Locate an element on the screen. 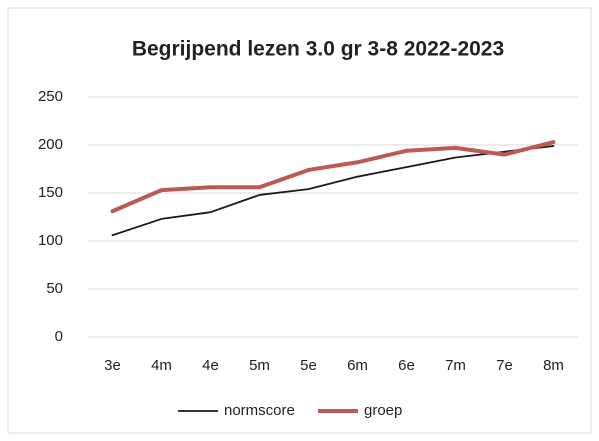 The height and width of the screenshot is (441, 599). y-tick-label: 250 is located at coordinates (50, 96).